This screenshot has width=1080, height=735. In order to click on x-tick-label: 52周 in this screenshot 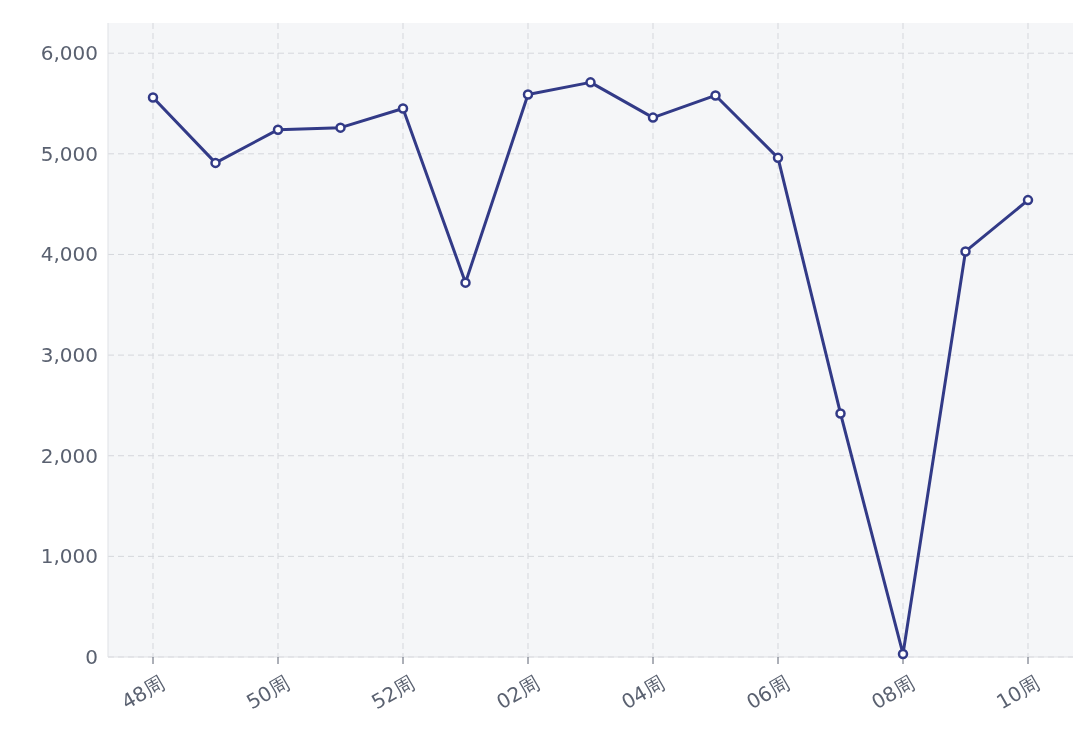, I will do `click(393, 692)`.